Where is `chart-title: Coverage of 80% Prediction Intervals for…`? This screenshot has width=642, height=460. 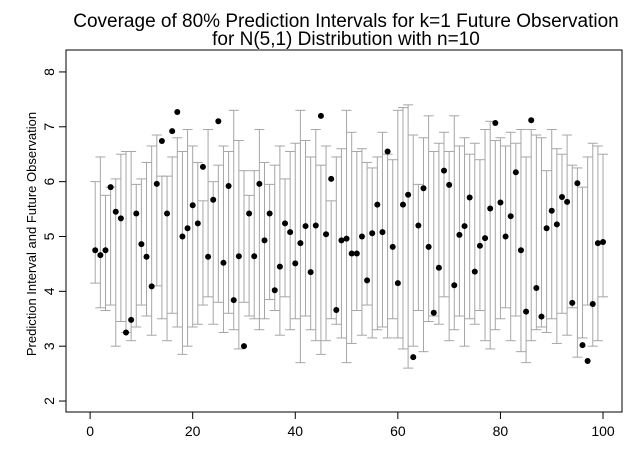
chart-title: Coverage of 80% Prediction Intervals for… is located at coordinates (345, 21).